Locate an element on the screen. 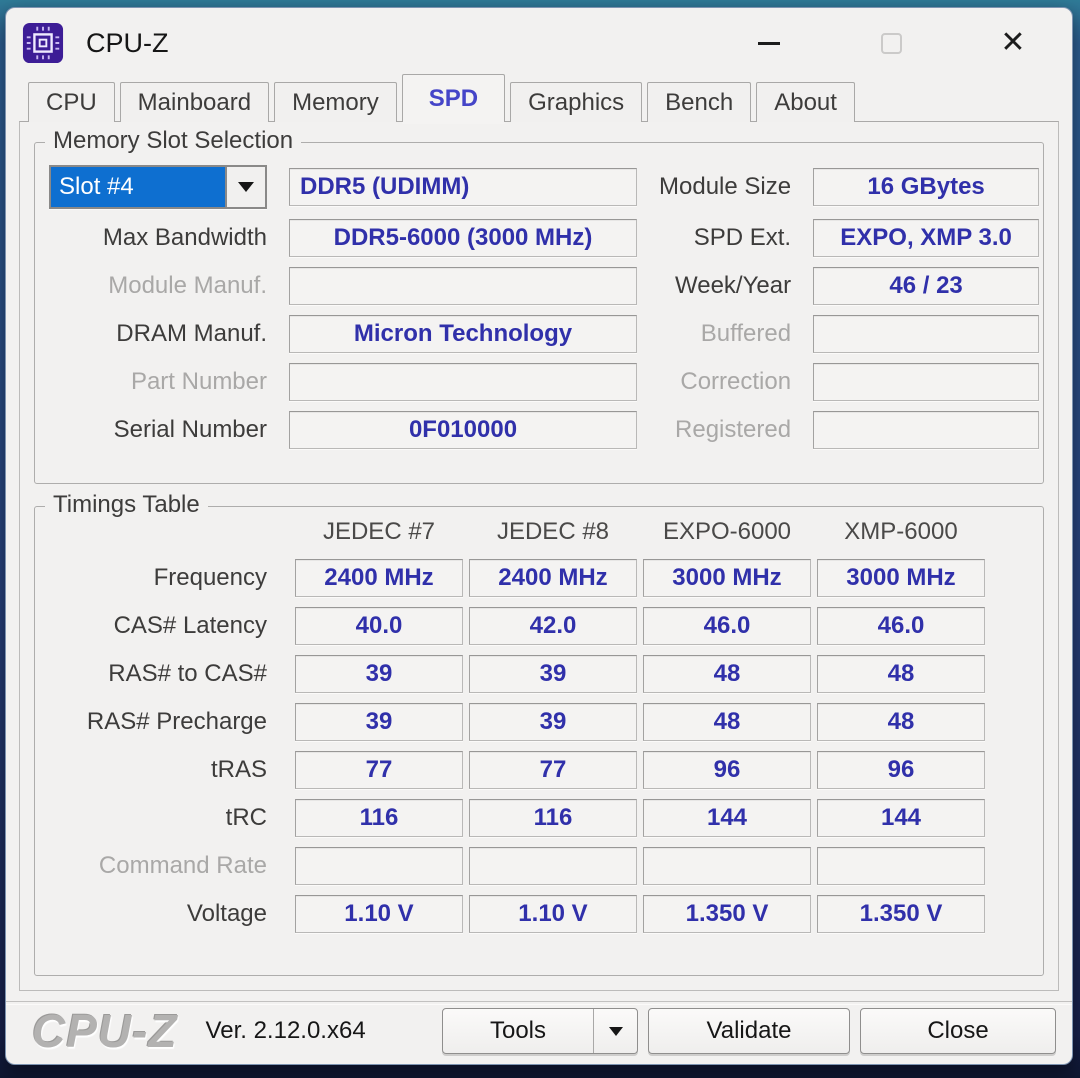  dram-manuf-label: DRAM Manuf. is located at coordinates (191, 333).